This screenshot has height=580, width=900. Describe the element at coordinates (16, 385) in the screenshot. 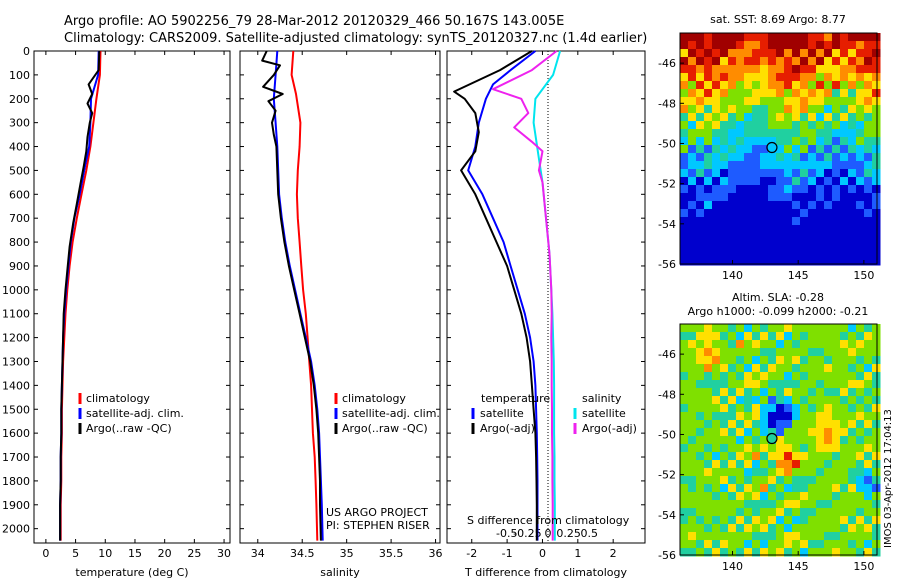

I see `depth-tick-label: 1400` at that location.